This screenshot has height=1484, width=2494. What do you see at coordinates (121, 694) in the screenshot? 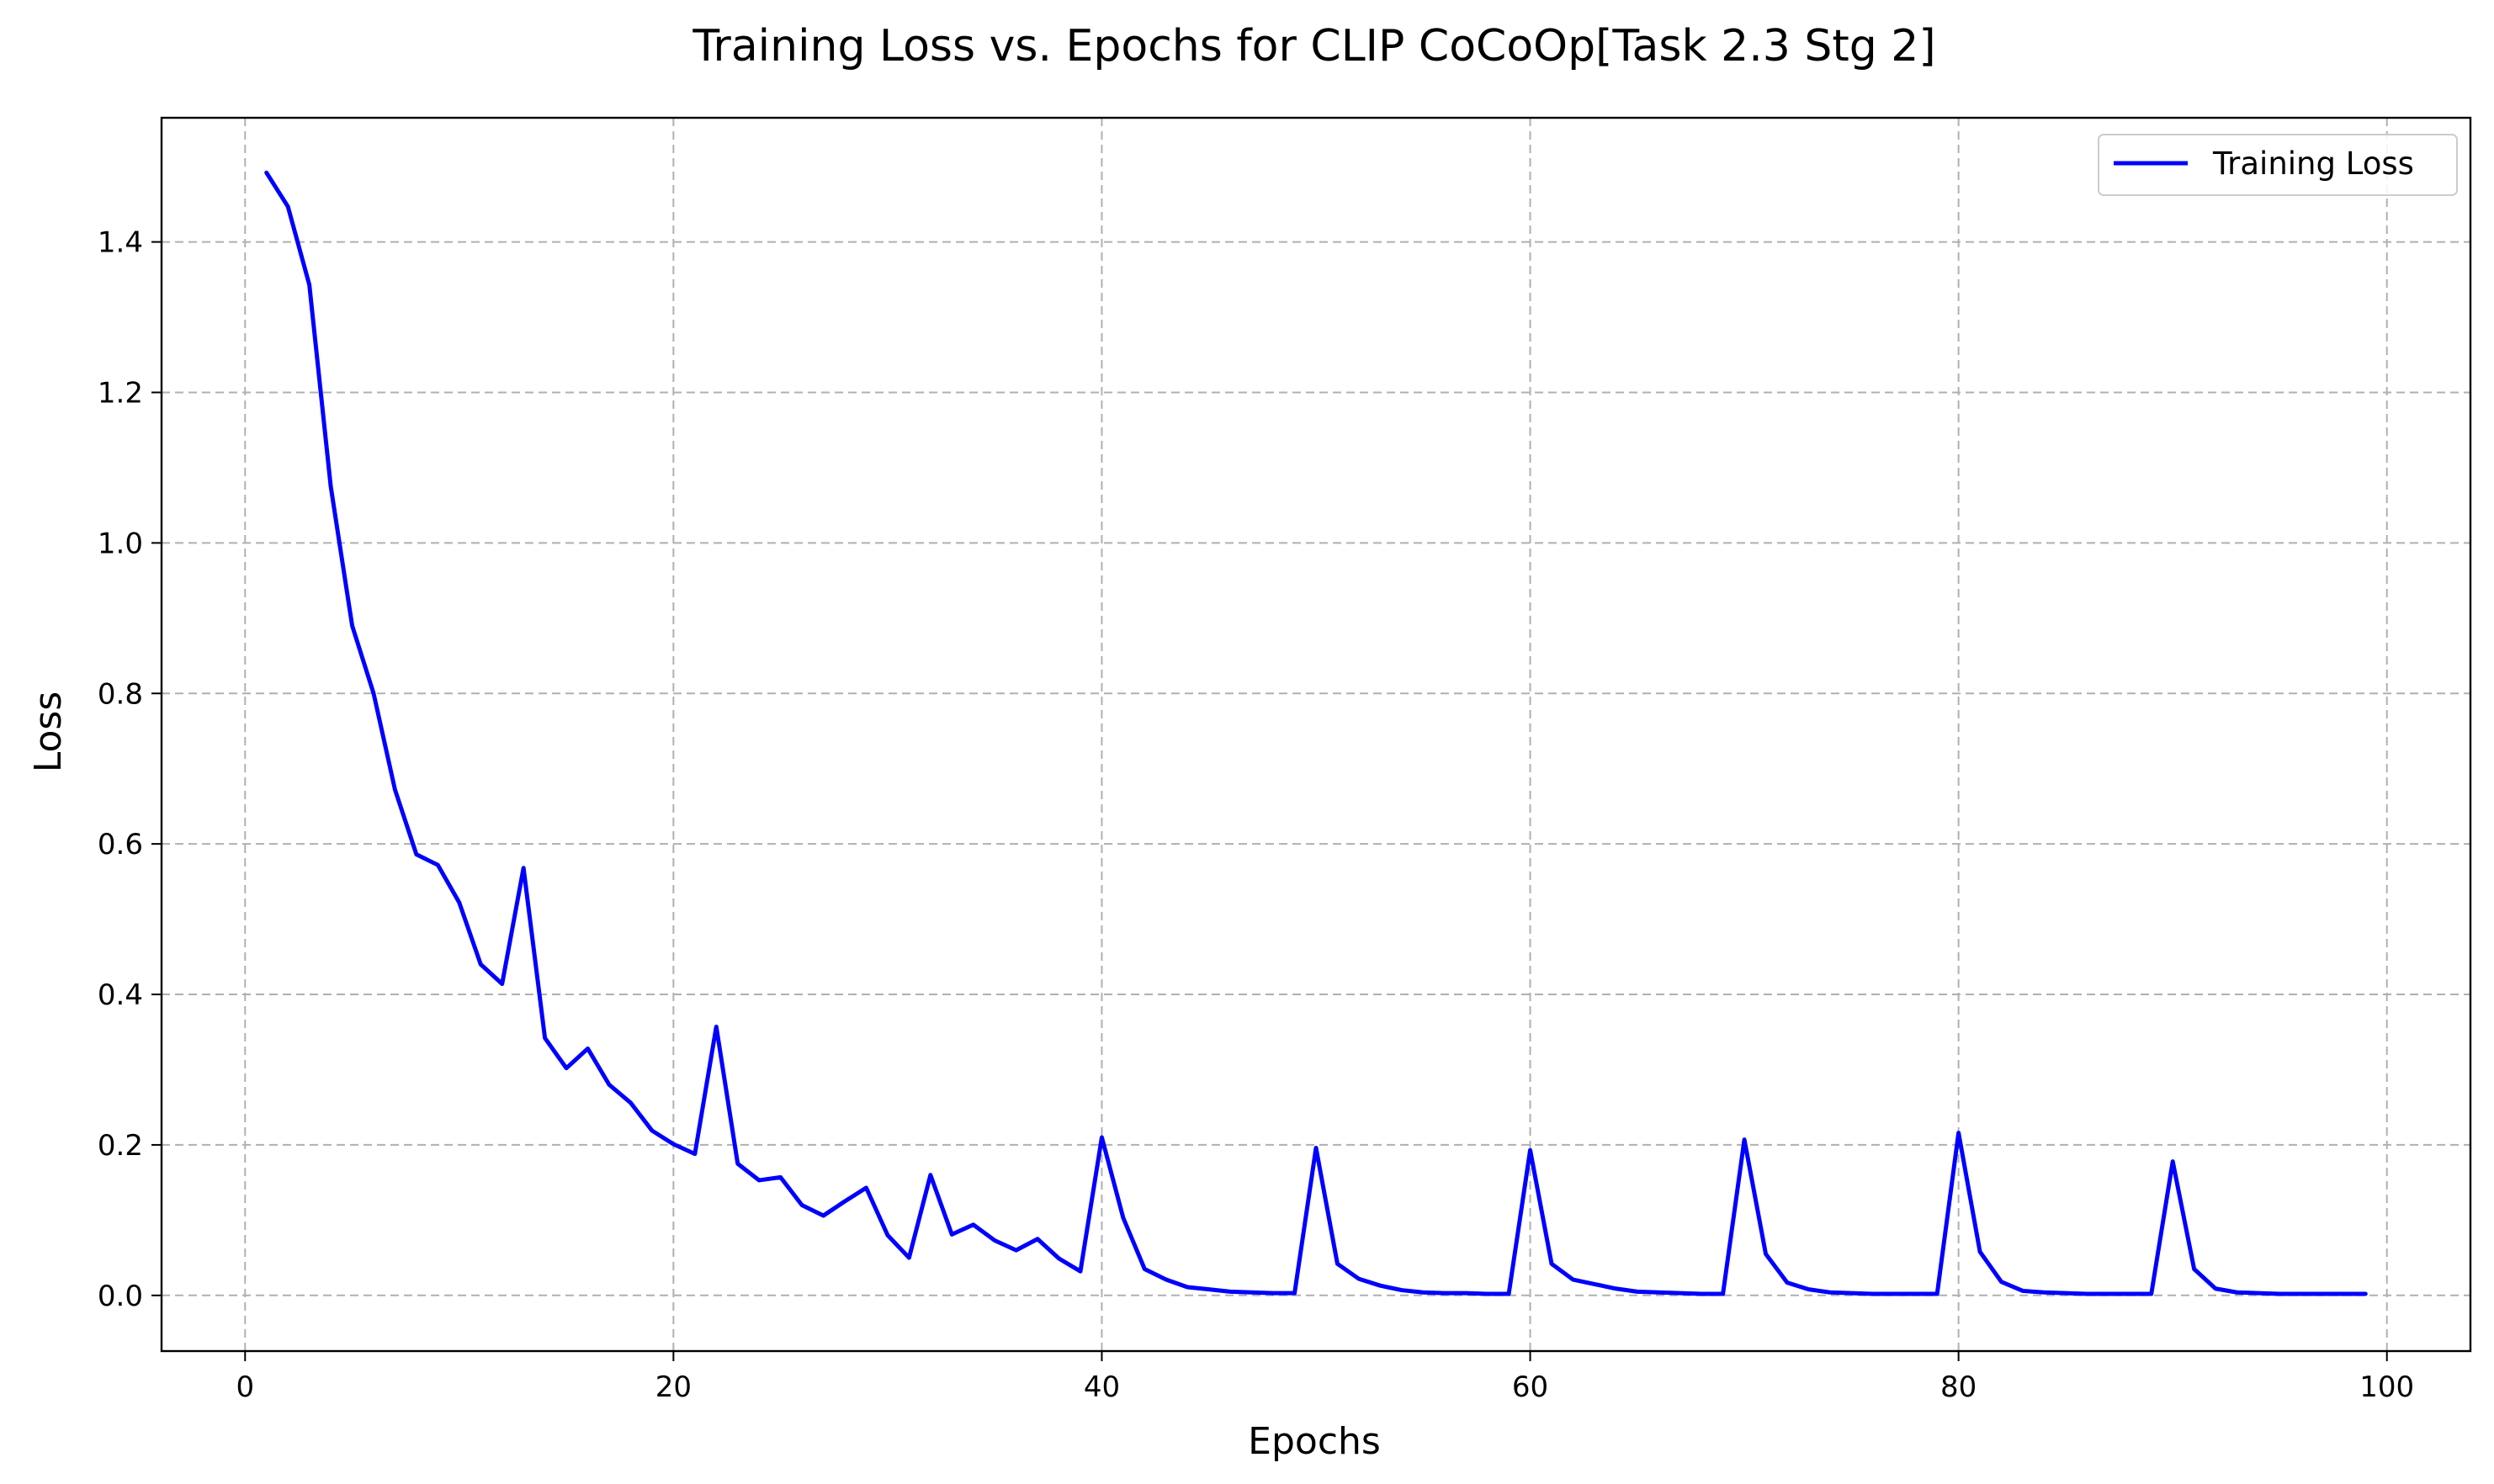
I see `y-tick-label: 0.8` at bounding box center [121, 694].